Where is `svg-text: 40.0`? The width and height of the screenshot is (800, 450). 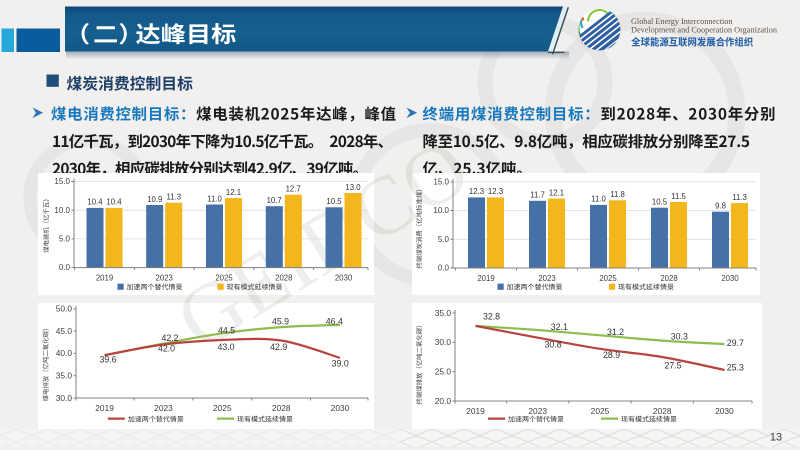 svg-text: 40.0 is located at coordinates (64, 353).